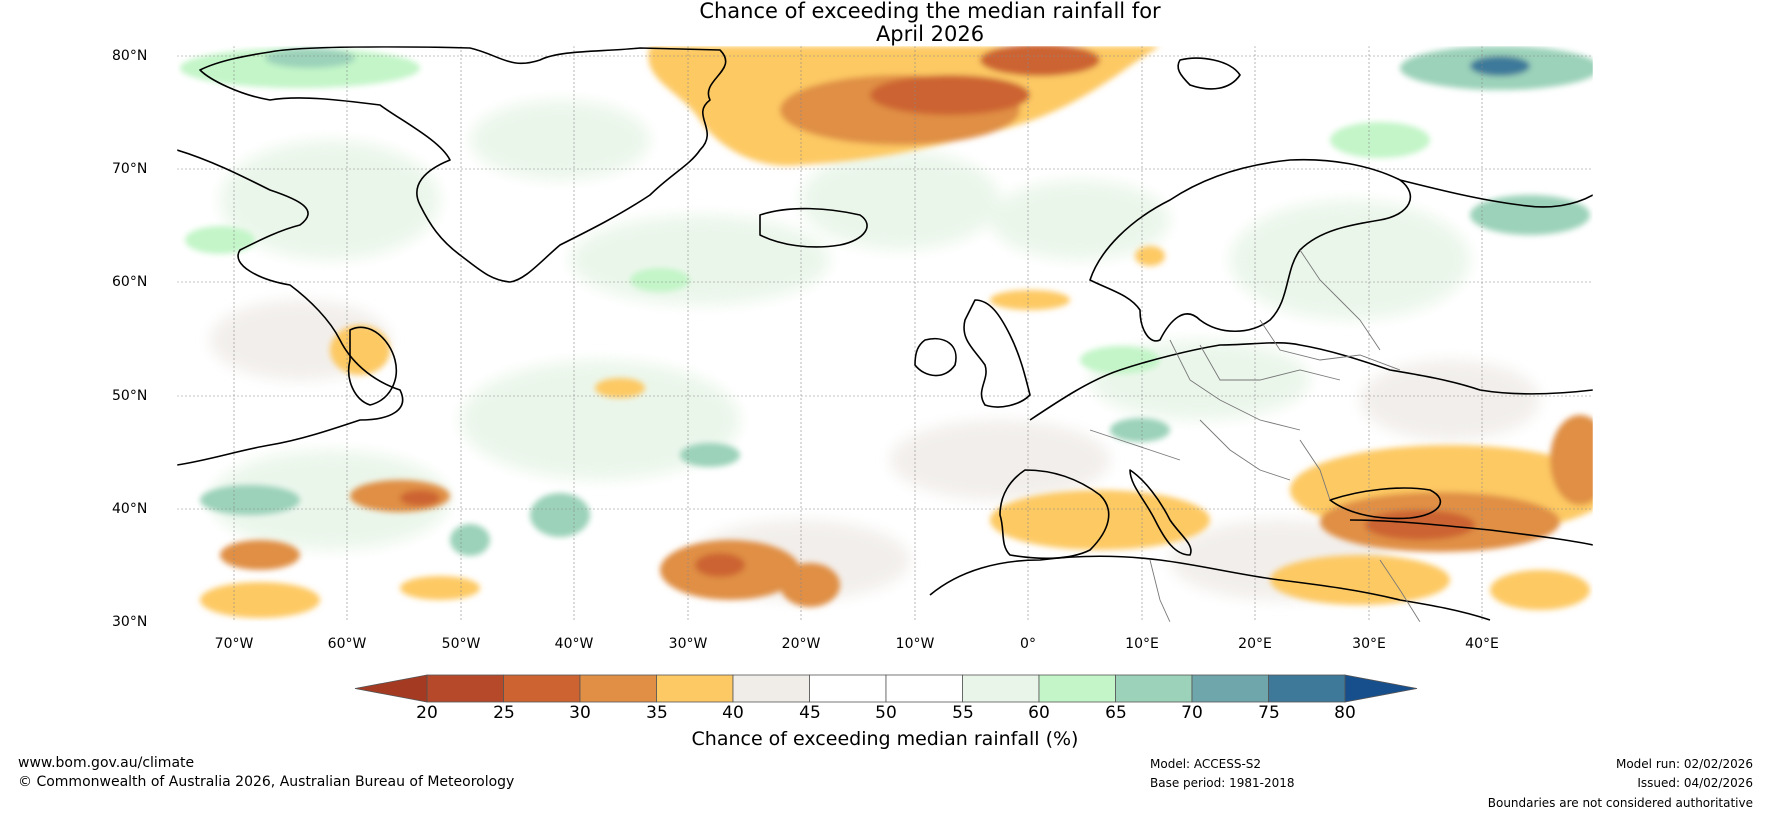 The image size is (1770, 816). What do you see at coordinates (347, 644) in the screenshot?
I see `lon-tick-60w: 60°W` at bounding box center [347, 644].